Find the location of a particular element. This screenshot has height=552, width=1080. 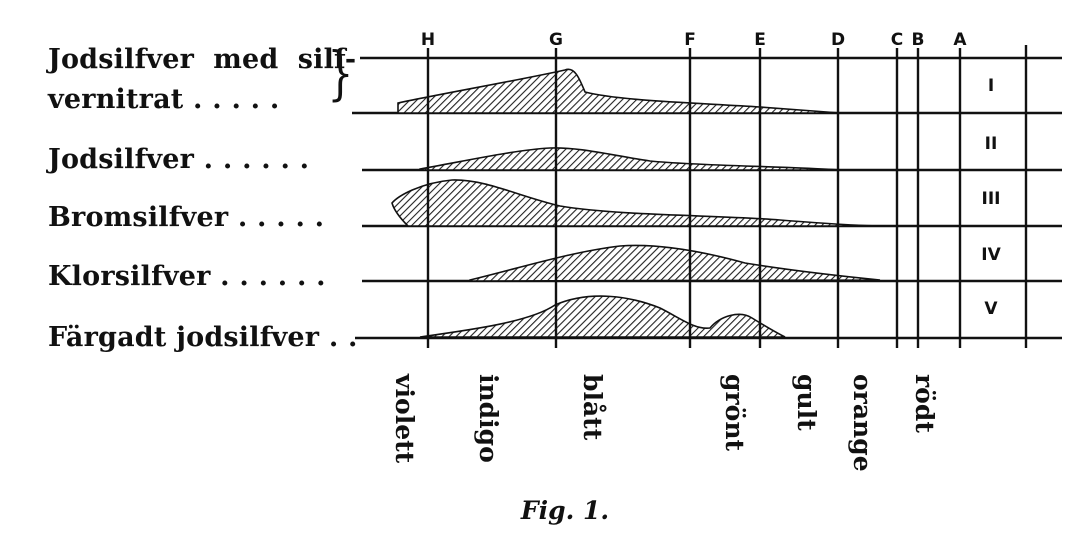

row-label-5: Färgadt jodsilfver . . is located at coordinates (203, 337).